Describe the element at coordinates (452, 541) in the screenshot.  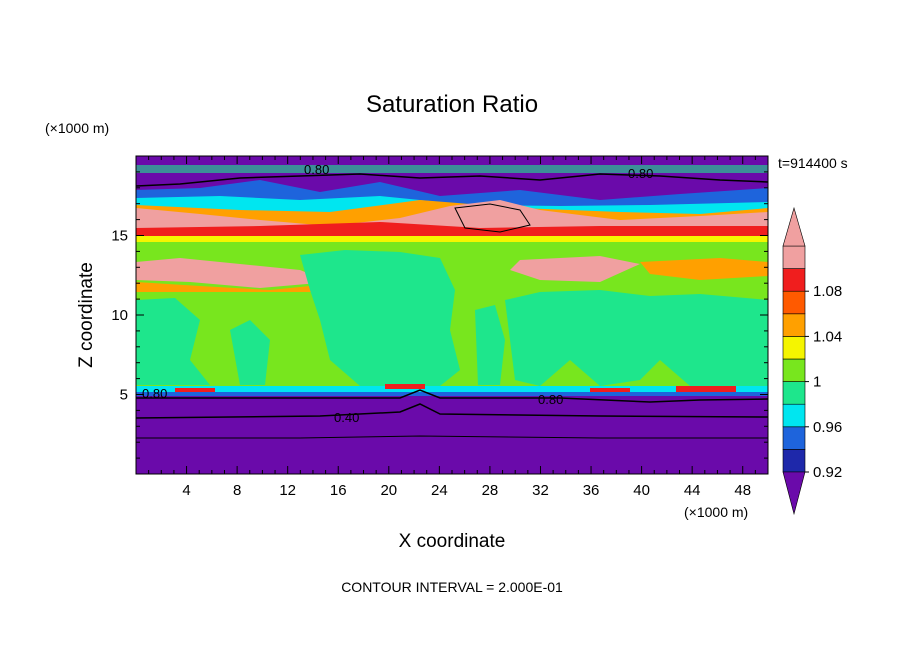
I see `x-axis-label: X coordinate` at that location.